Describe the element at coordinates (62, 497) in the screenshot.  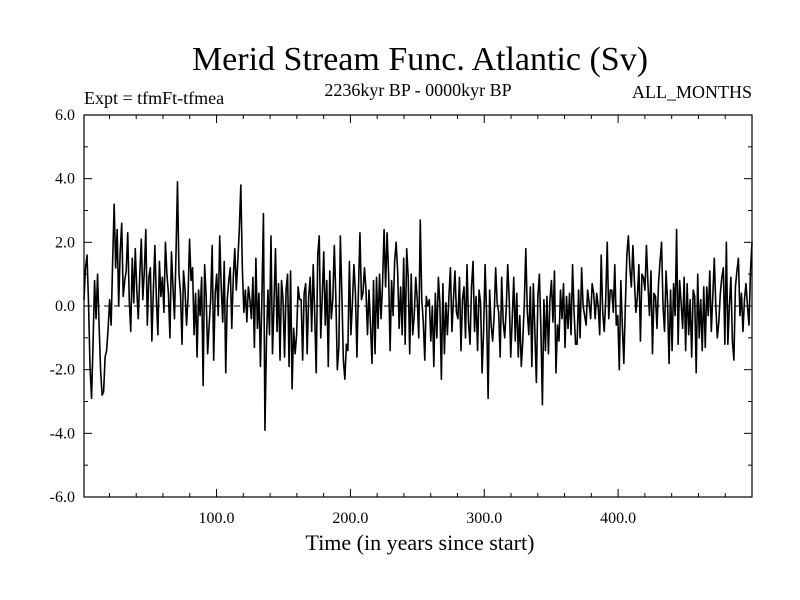
I see `y-tick-label: -6.0` at that location.